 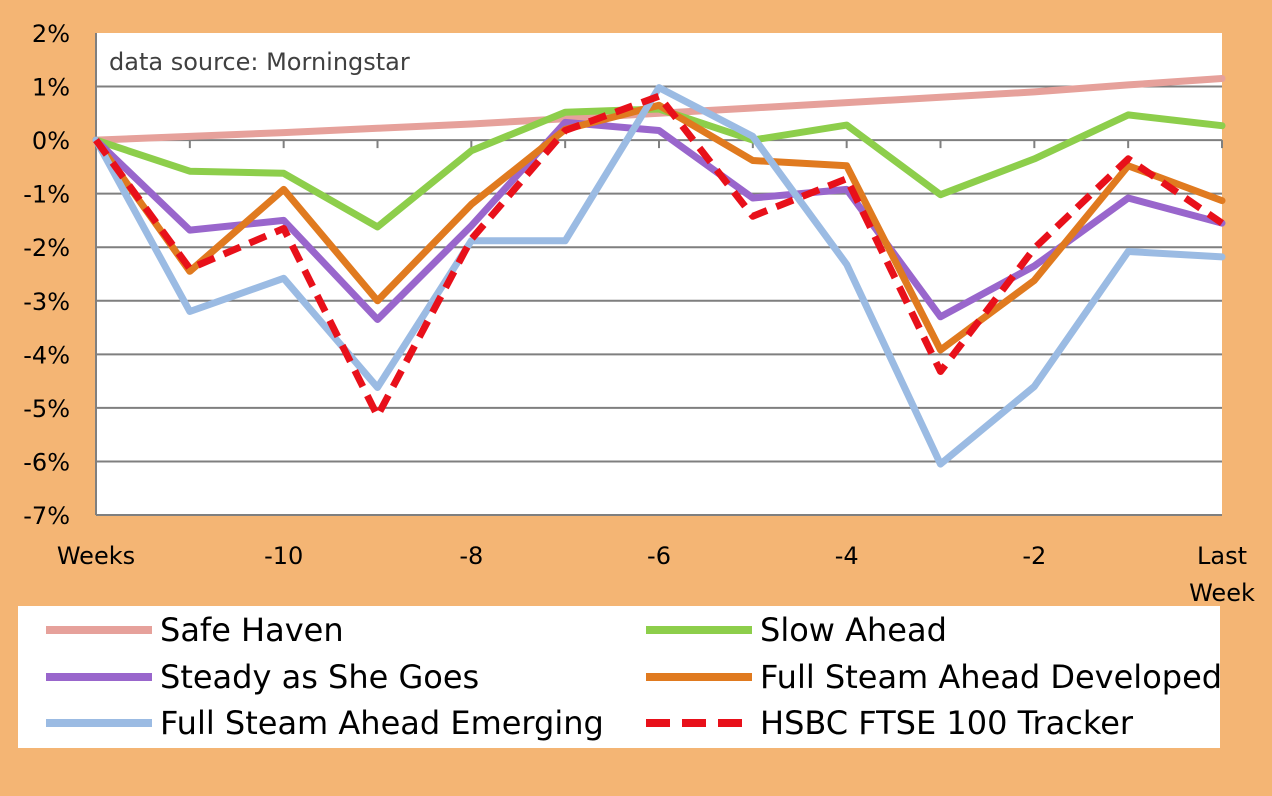 I want to click on legend-label: Steady as She Goes, so click(x=320, y=677).